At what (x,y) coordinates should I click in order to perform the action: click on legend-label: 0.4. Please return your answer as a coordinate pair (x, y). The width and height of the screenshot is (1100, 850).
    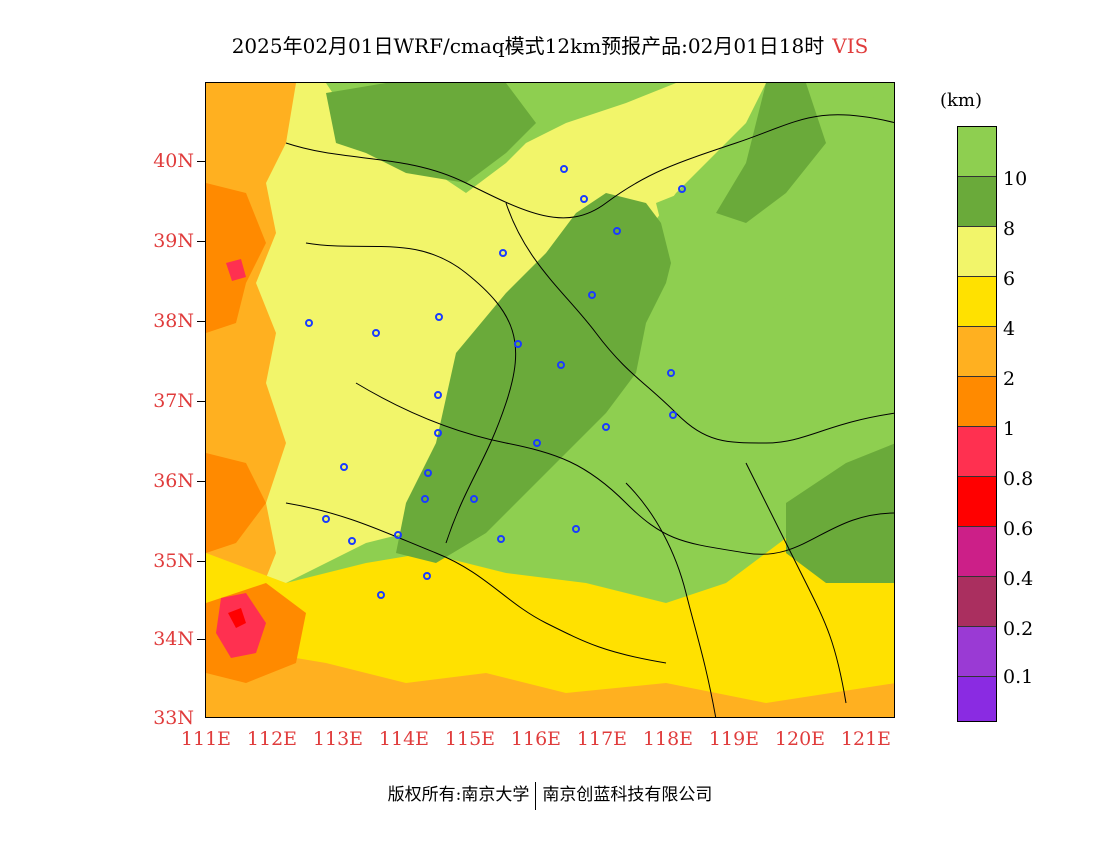
    Looking at the image, I should click on (1018, 579).